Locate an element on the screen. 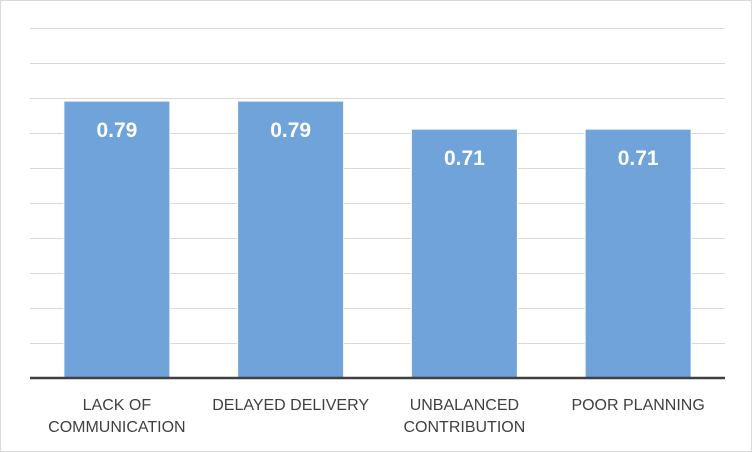 The height and width of the screenshot is (452, 752). category-label: CONTRIBUTION is located at coordinates (464, 427).